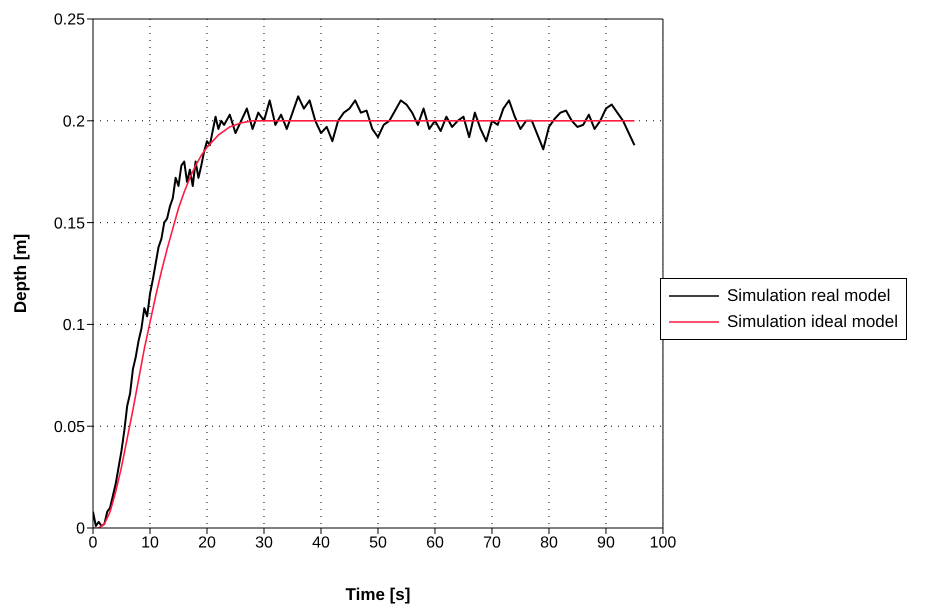  I want to click on x-tick-label: 90, so click(606, 543).